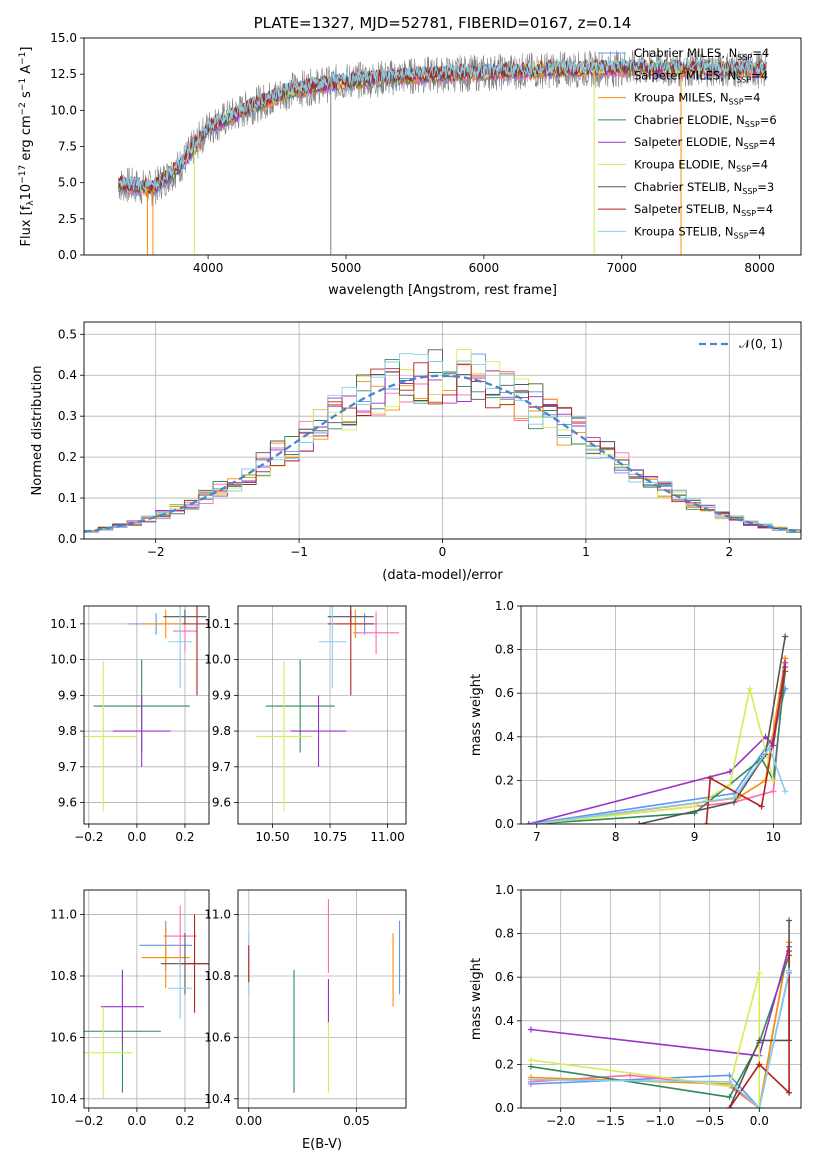 The height and width of the screenshot is (1170, 819). I want to click on spectrum-legend-label-1: Salpeter MILES, NSSP=4, so click(701, 76).